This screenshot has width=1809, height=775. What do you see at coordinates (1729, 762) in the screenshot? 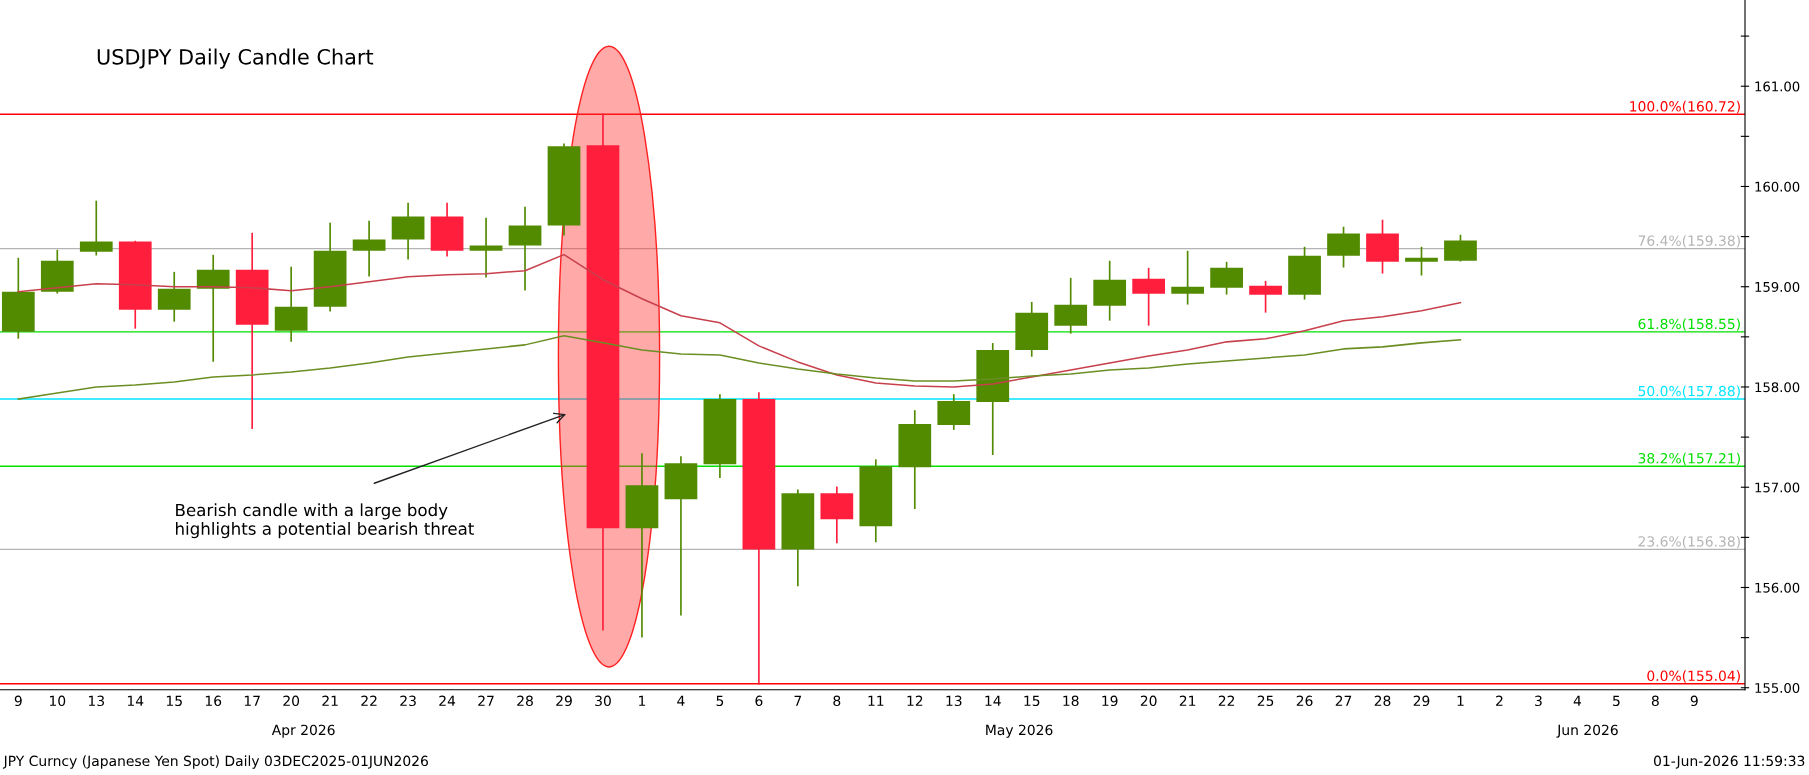
I see `text: 01-Jun-2026 11:59:33` at bounding box center [1729, 762].